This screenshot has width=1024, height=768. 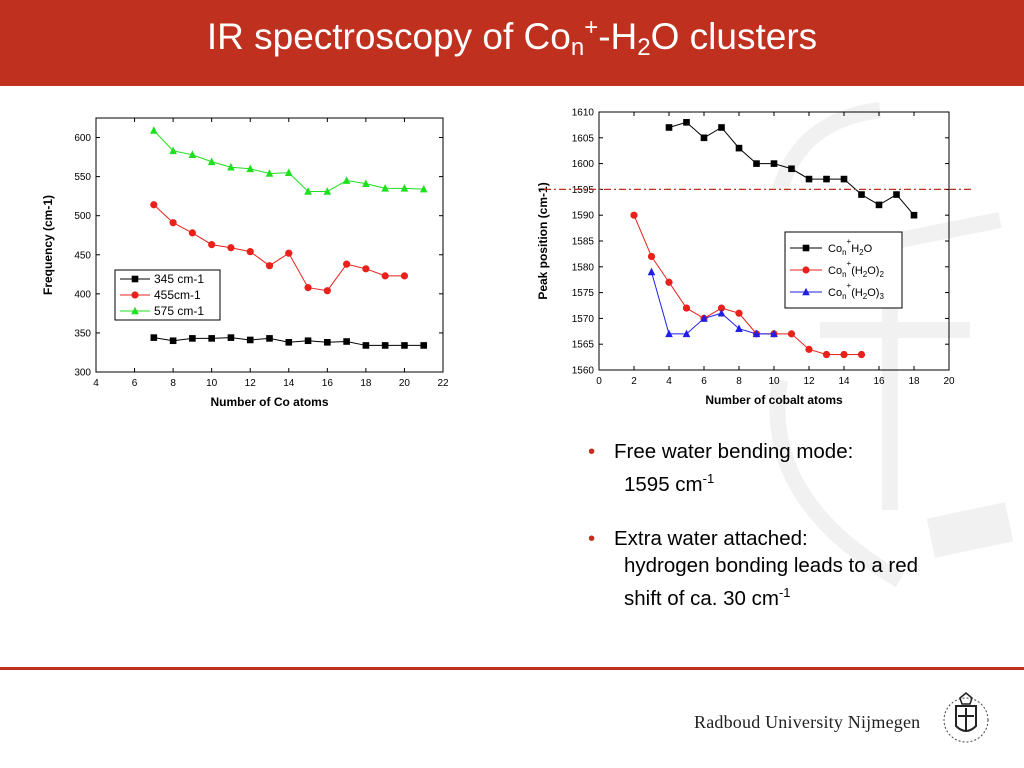 What do you see at coordinates (856, 291) in the screenshot?
I see `legend-label: Con+(H2O)3` at bounding box center [856, 291].